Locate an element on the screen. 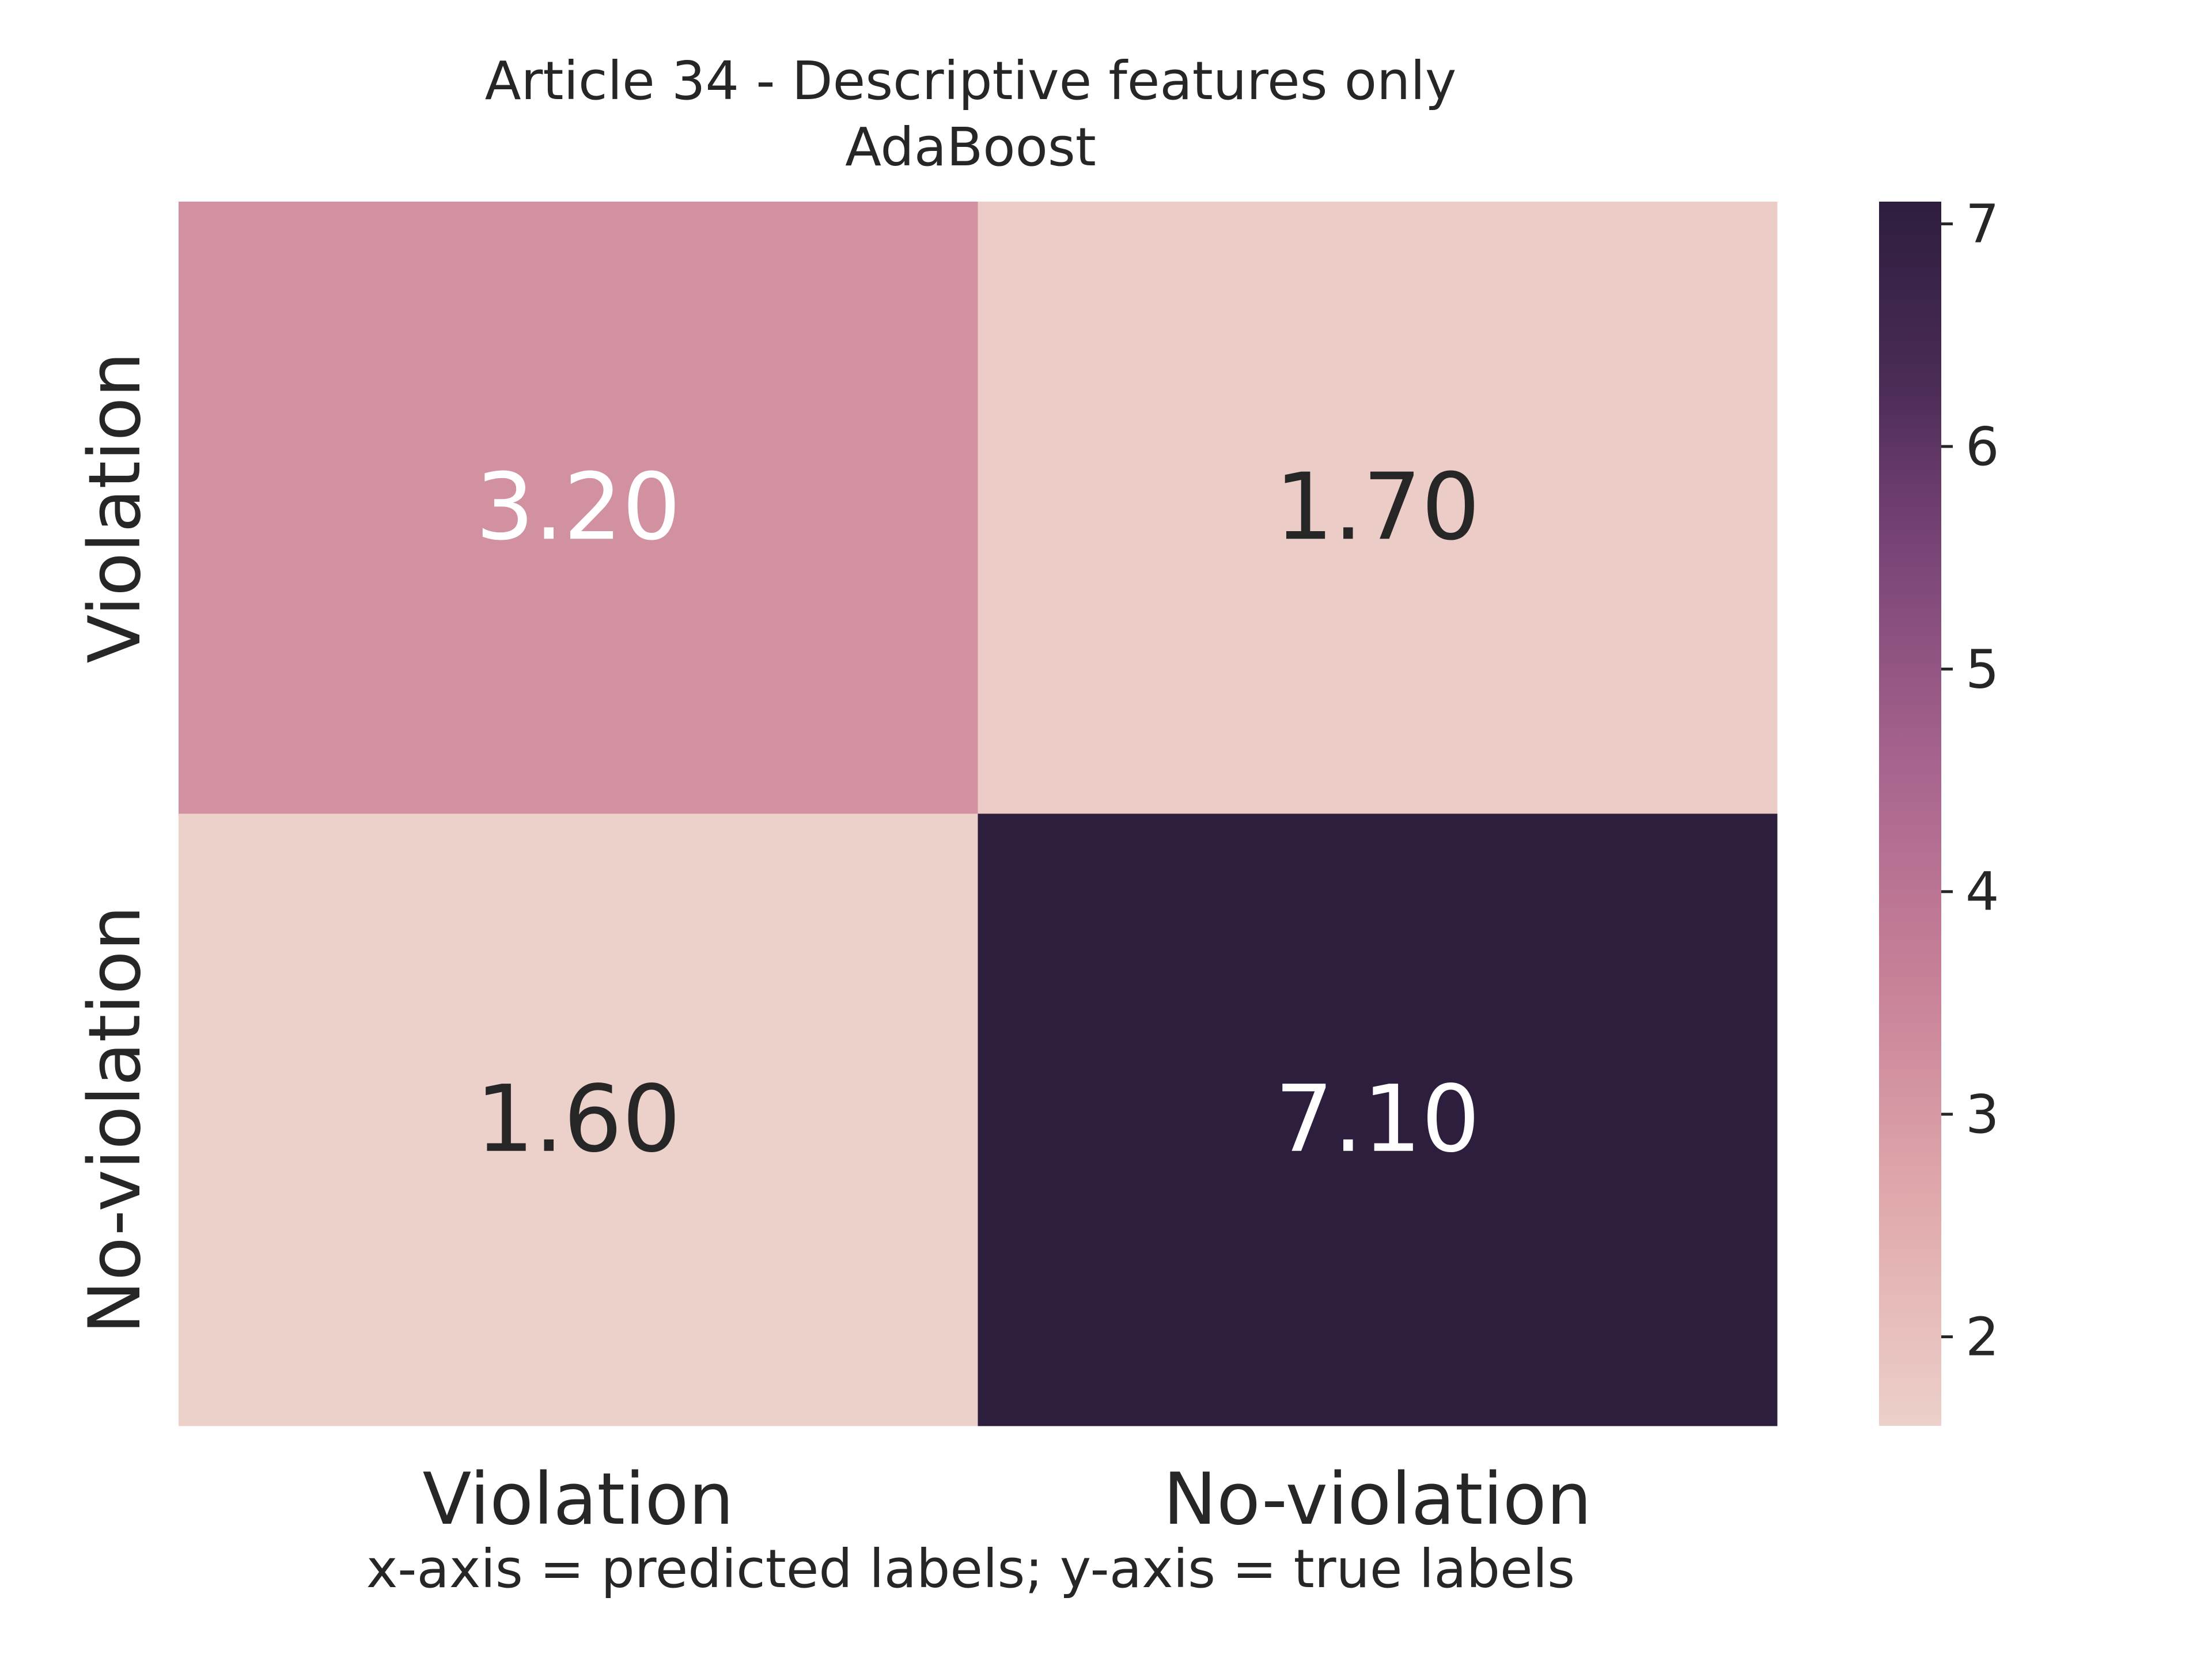 This screenshot has height=1662, width=2212. colorbar: 2 3 4 5 6 7 is located at coordinates (1939, 810).